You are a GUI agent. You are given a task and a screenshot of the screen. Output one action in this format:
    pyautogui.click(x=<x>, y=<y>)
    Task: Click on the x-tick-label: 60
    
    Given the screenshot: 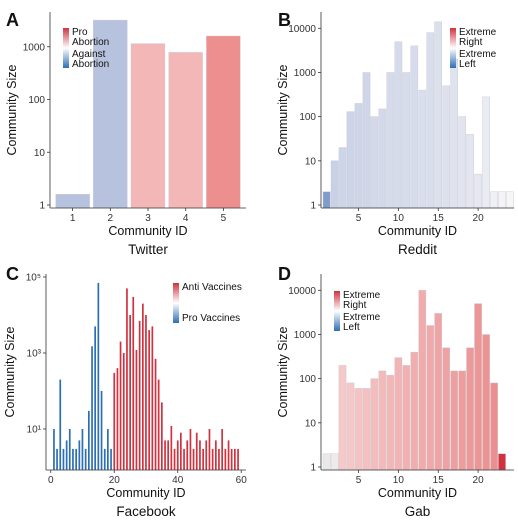 What is the action you would take?
    pyautogui.click(x=242, y=480)
    